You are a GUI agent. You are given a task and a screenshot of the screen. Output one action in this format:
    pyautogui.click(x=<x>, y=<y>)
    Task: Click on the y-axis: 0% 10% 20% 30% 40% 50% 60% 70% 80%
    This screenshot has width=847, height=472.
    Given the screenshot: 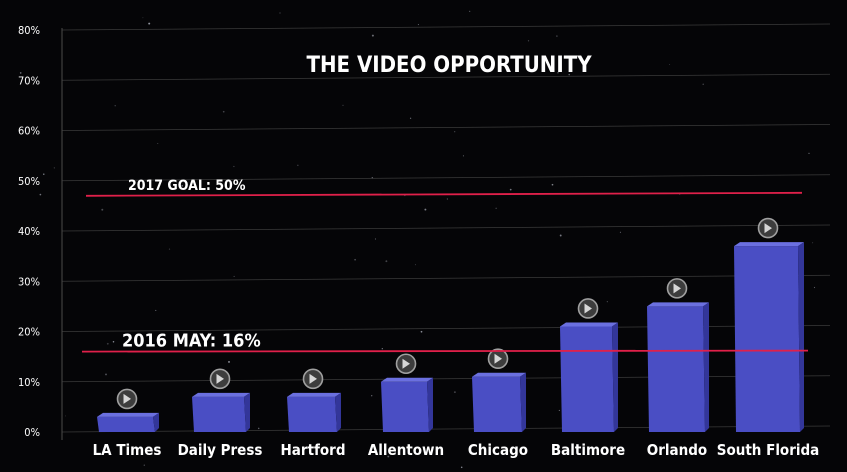 What is the action you would take?
    pyautogui.click(x=29, y=231)
    